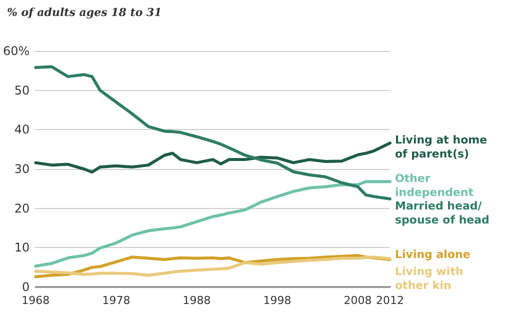 The image size is (511, 323). I want to click on y-tick-label: 30, so click(22, 169).